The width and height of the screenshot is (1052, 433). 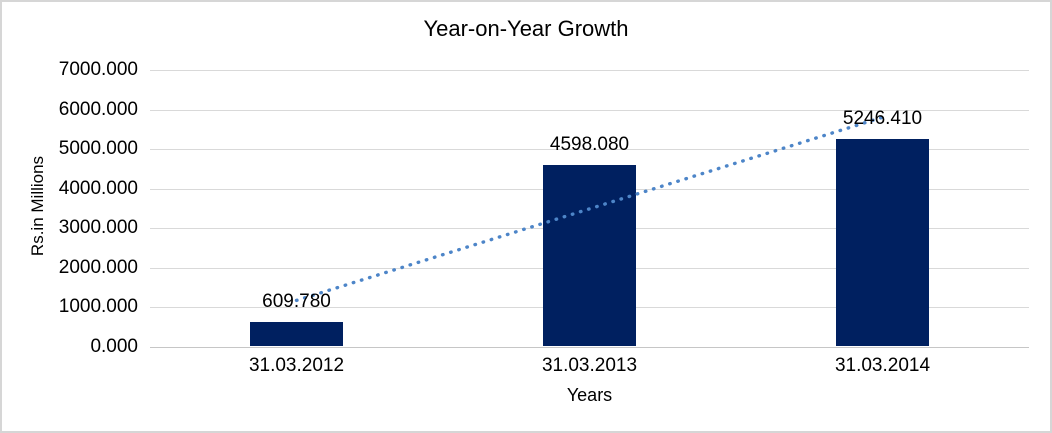 I want to click on x-tick-label: 31.03.2014, so click(x=882, y=365).